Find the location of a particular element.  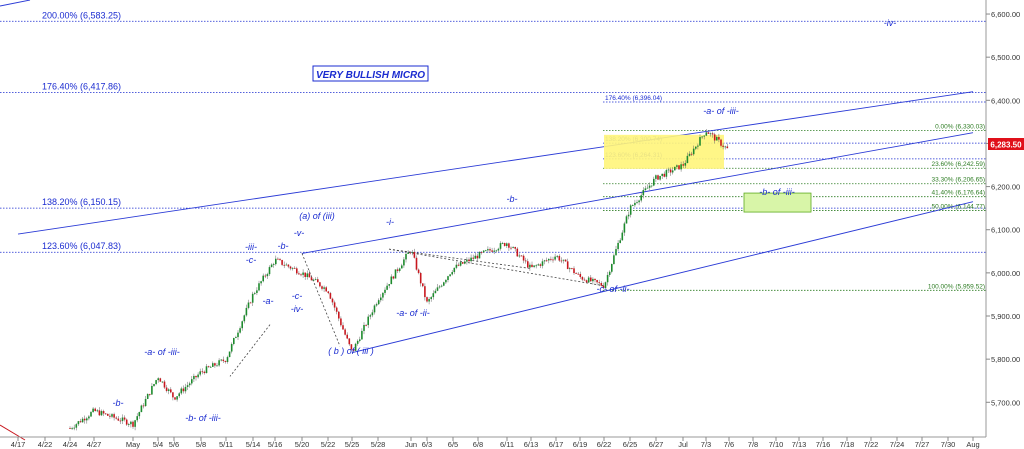

x-tick-label: 6/22 is located at coordinates (604, 444).